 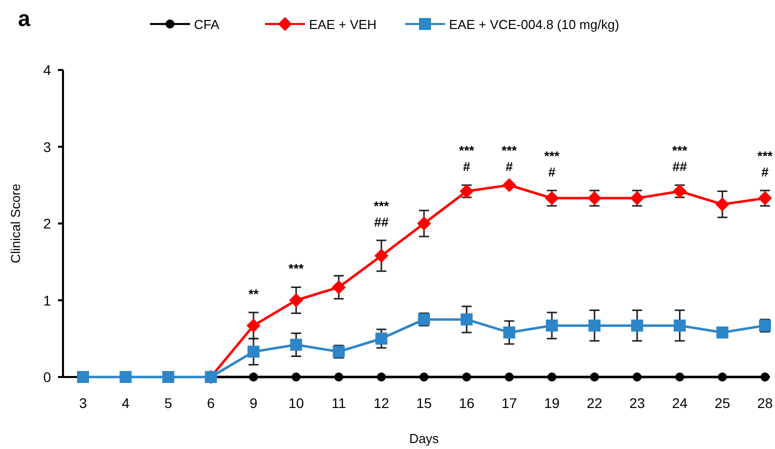 What do you see at coordinates (168, 403) in the screenshot?
I see `x-tick-label: 5` at bounding box center [168, 403].